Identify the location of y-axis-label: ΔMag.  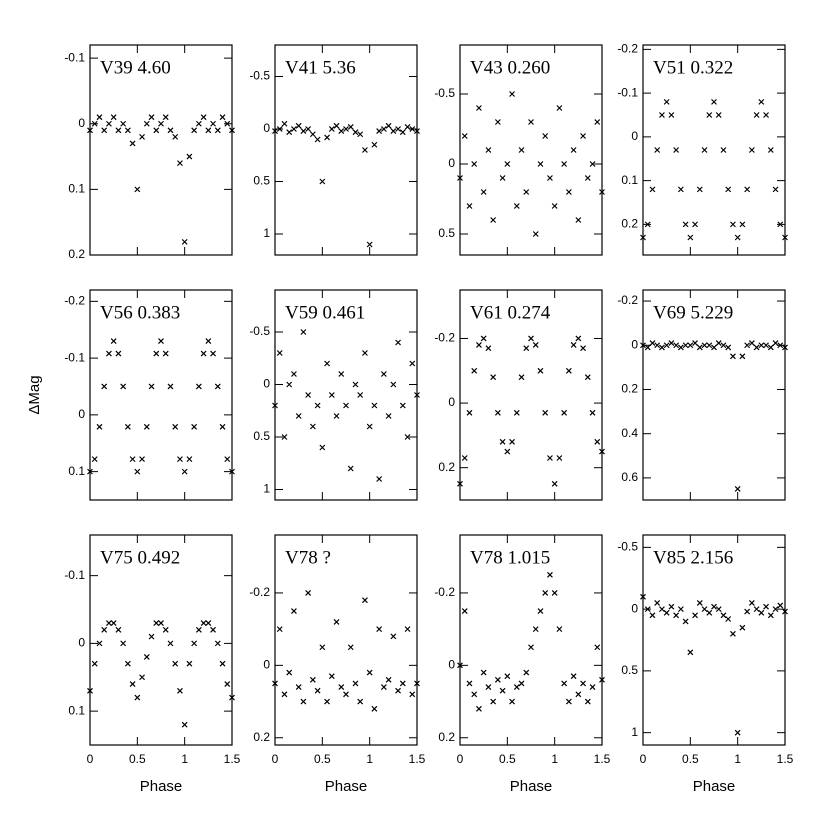
(34, 394).